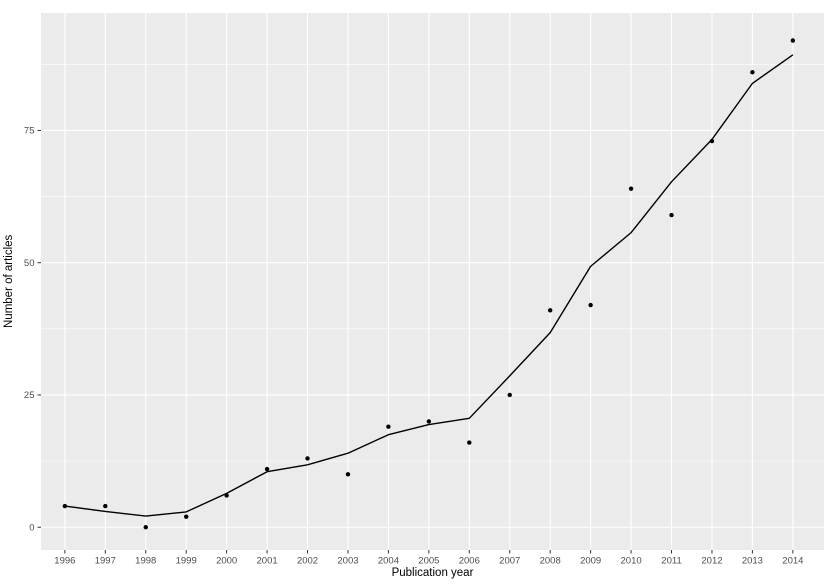  I want to click on x-tick-label: 2002, so click(307, 561).